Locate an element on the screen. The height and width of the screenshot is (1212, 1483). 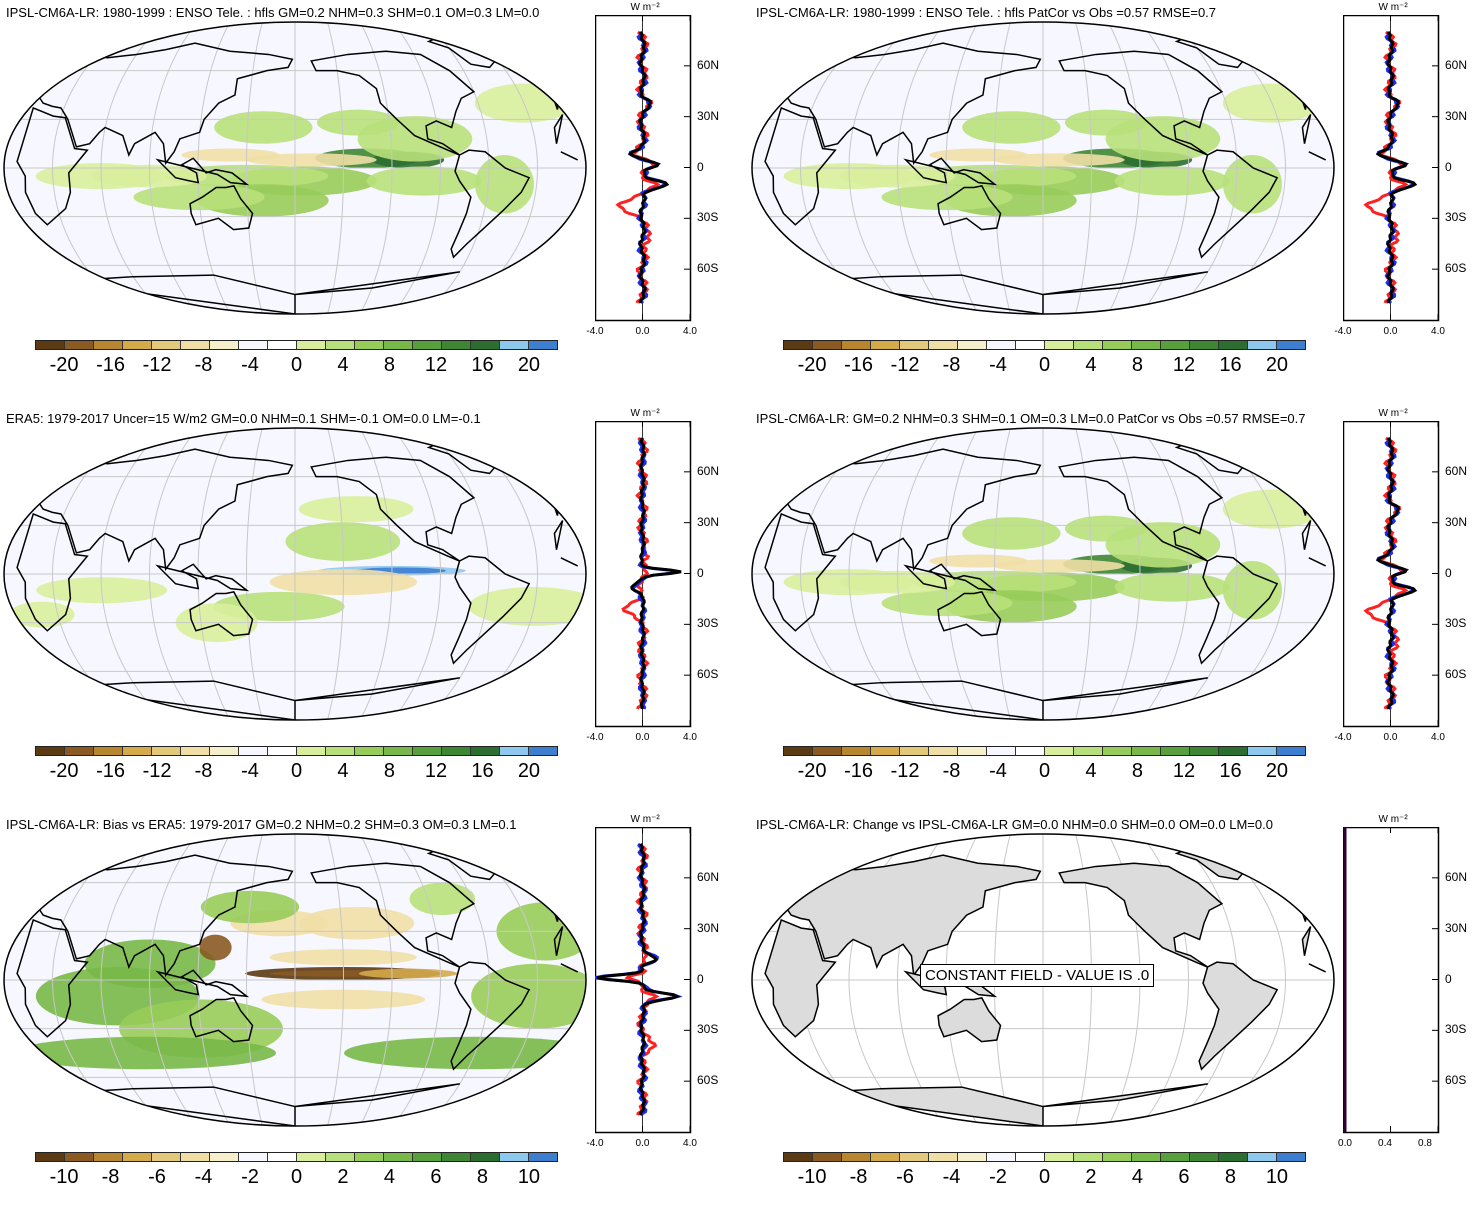
colorbar-label: 12 is located at coordinates (1184, 771).